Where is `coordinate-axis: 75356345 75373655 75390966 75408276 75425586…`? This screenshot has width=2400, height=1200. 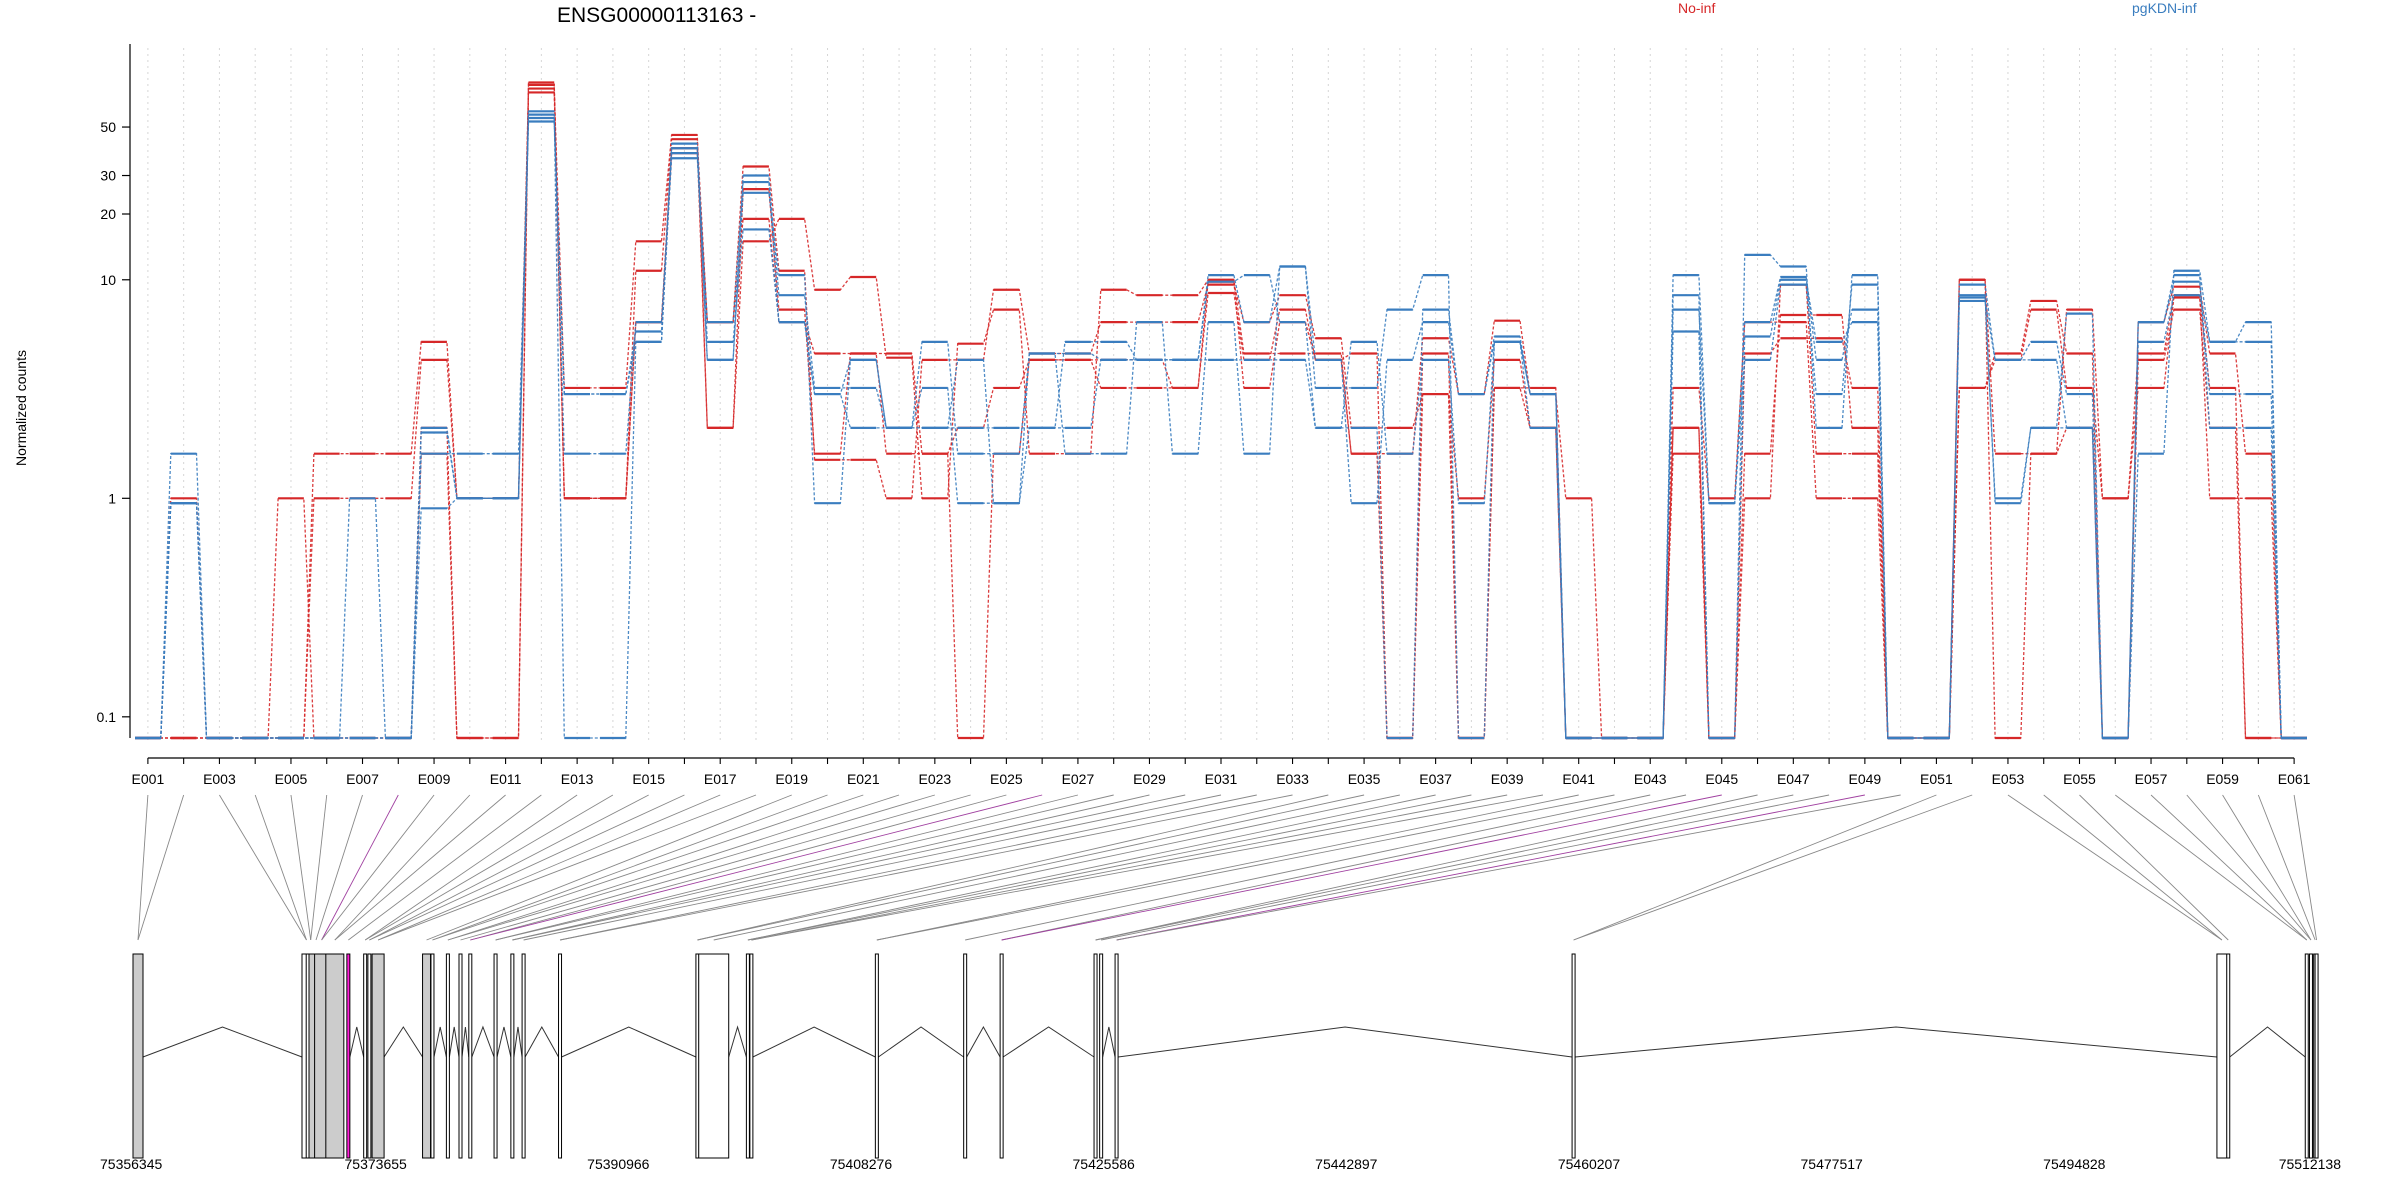
coordinate-axis: 75356345 75373655 75390966 75408276 75425586… is located at coordinates (1220, 1164).